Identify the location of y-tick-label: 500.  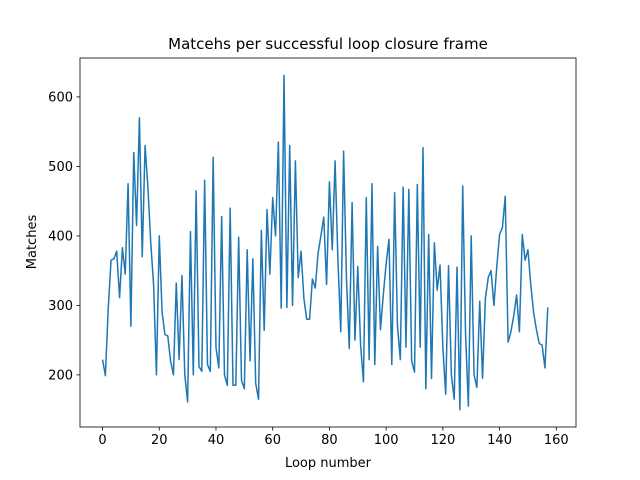
(60, 167).